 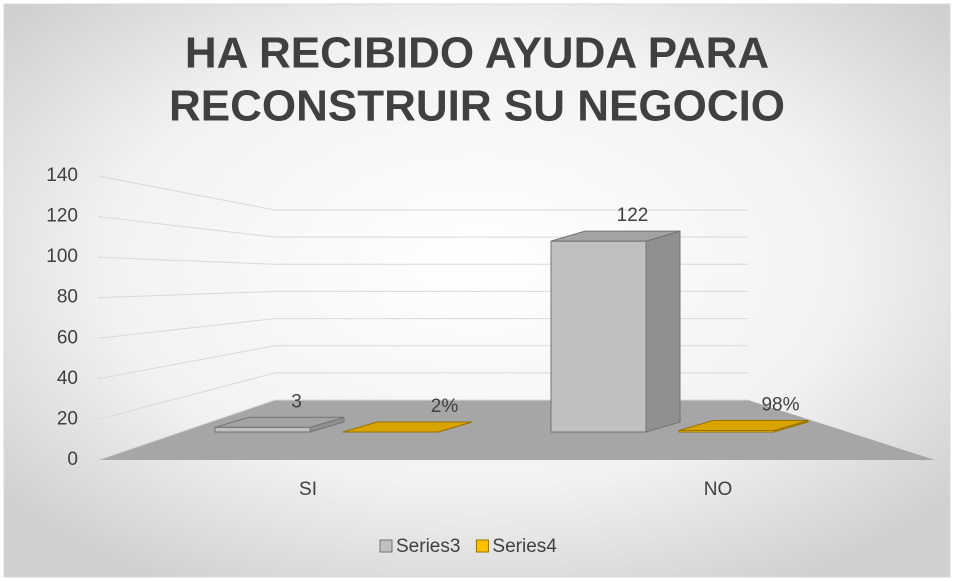 I want to click on legend-label: Series4, so click(x=524, y=546).